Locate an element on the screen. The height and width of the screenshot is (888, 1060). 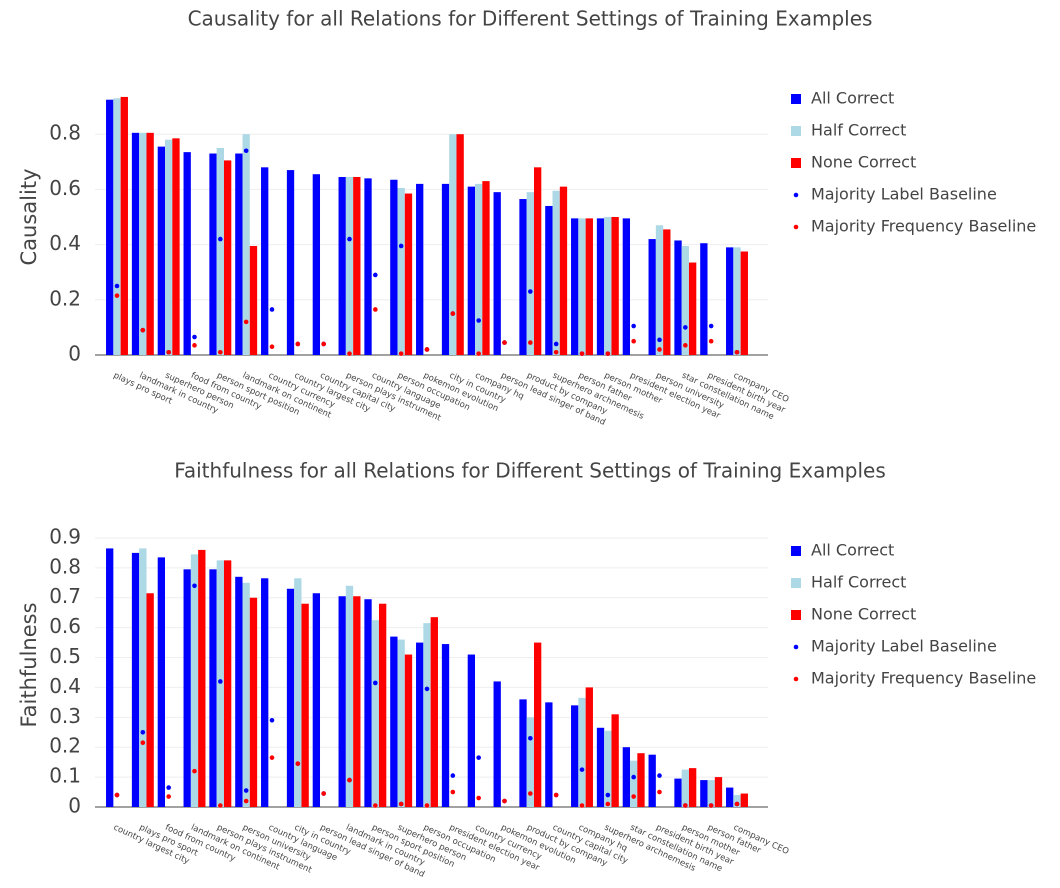
y-tick-label: 0.7 is located at coordinates (65, 596).